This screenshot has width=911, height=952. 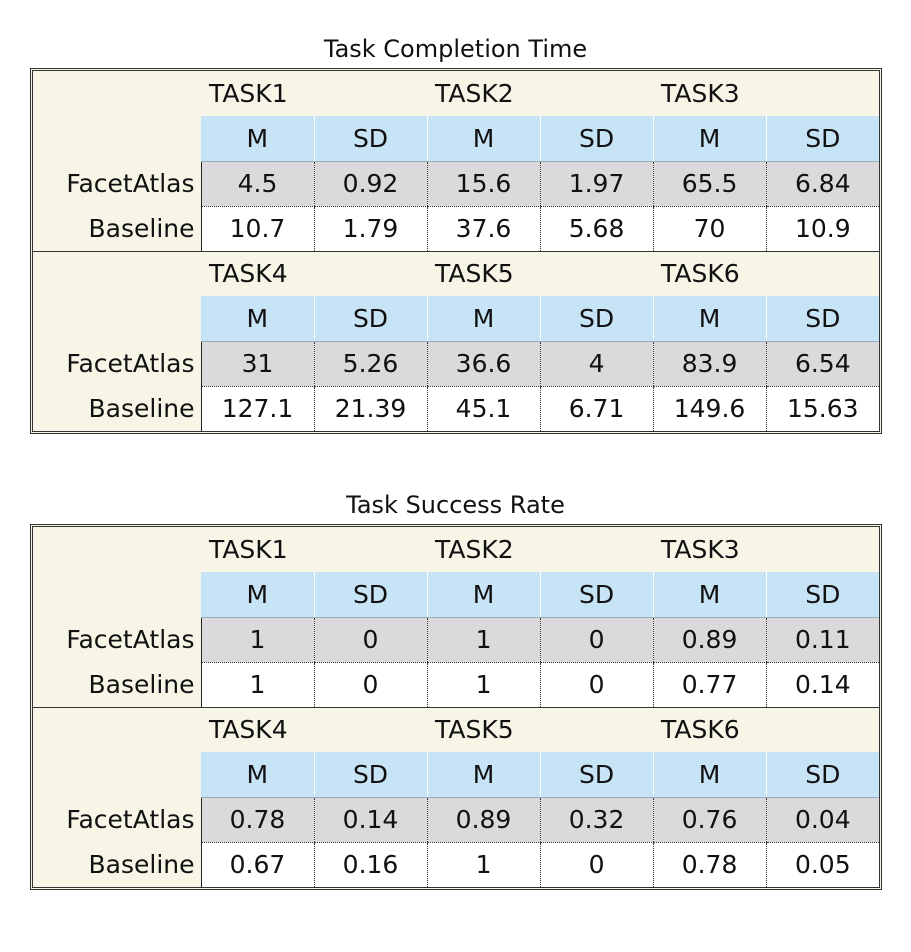 What do you see at coordinates (709, 820) in the screenshot?
I see `value-cell: 0.76` at bounding box center [709, 820].